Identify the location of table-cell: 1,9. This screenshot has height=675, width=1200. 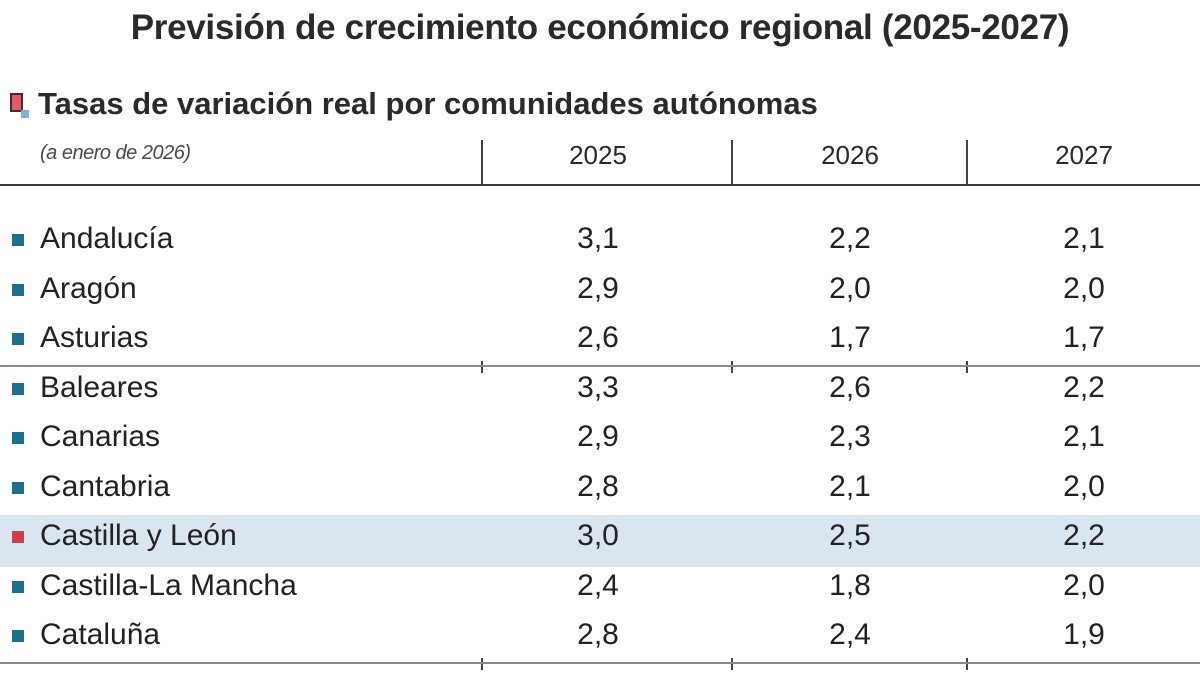
(1084, 634).